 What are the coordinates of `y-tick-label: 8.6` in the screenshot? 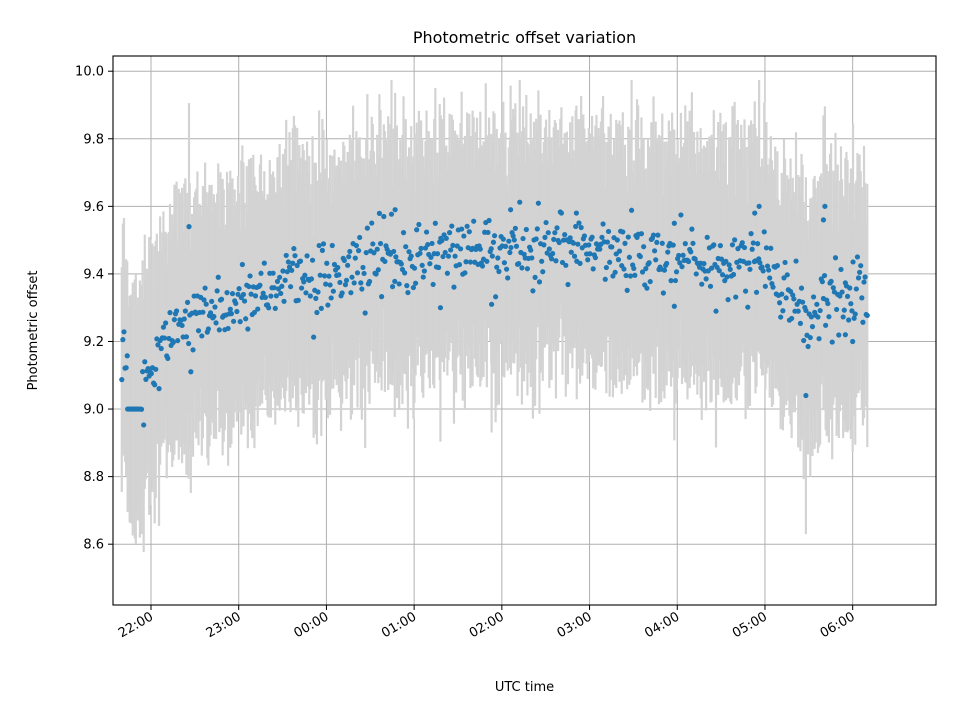 It's located at (93, 545).